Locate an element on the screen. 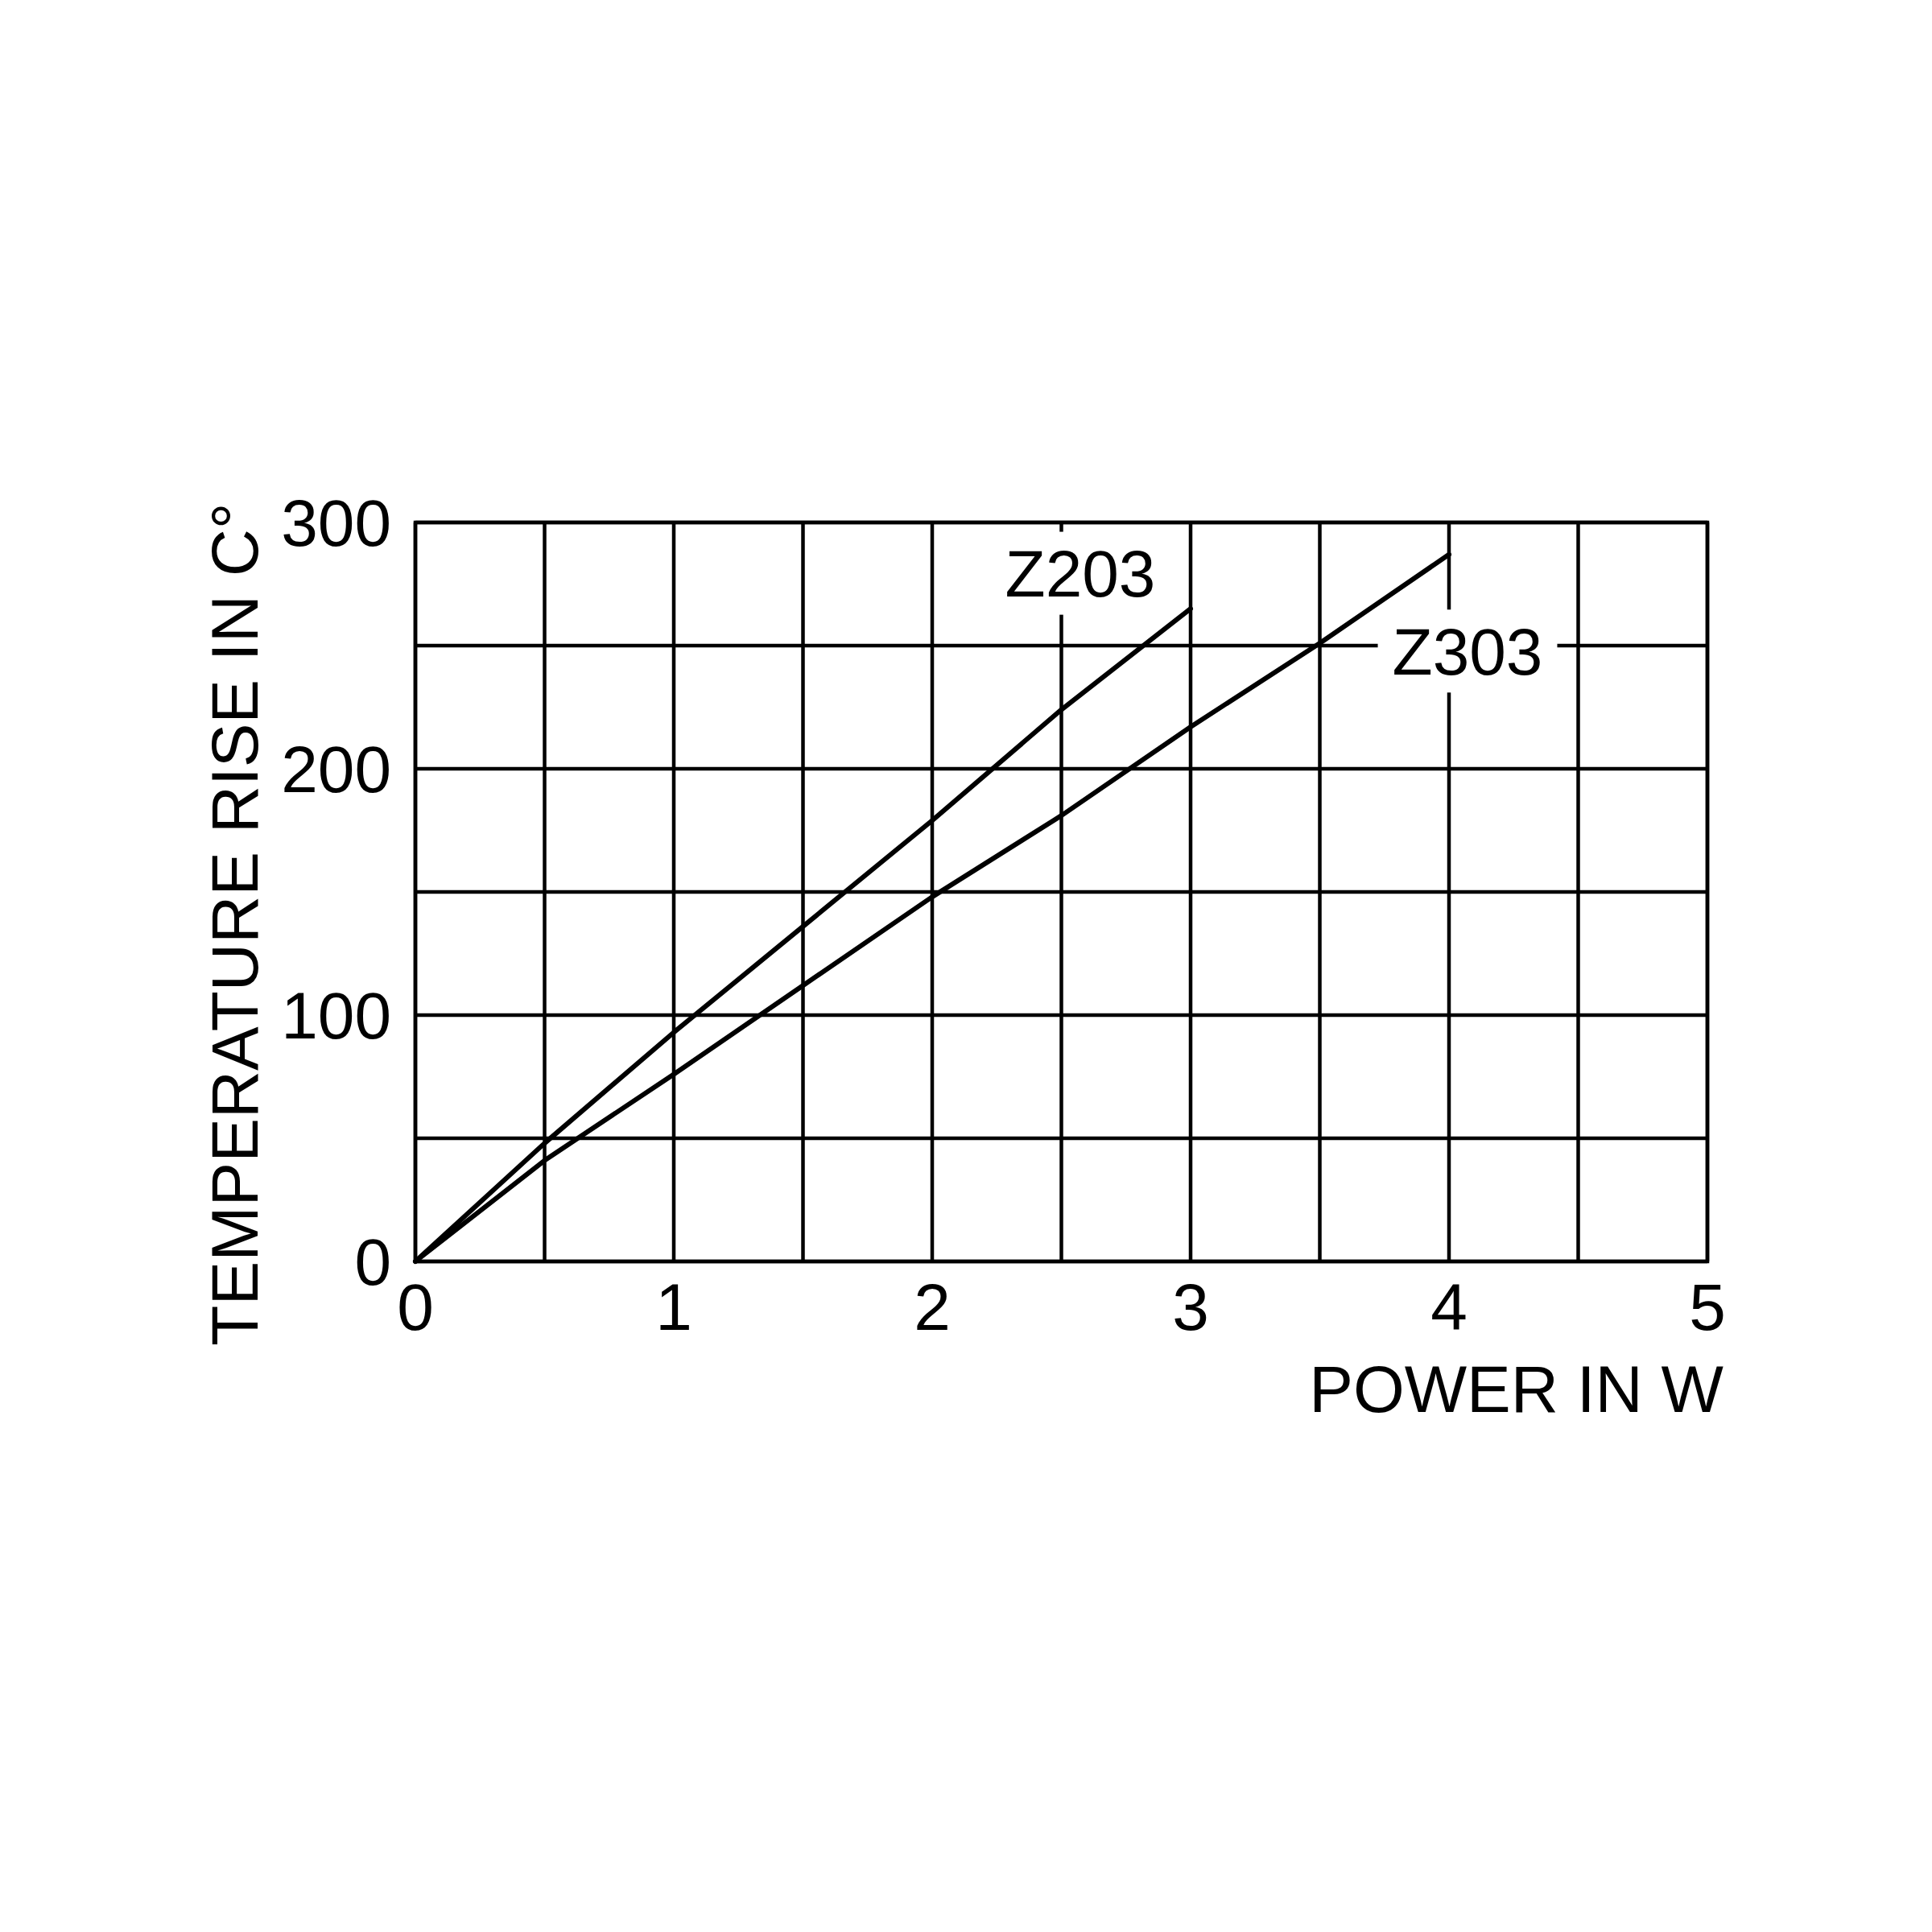 This screenshot has height=1932, width=1932. y-tick-label: 0 is located at coordinates (372, 1261).